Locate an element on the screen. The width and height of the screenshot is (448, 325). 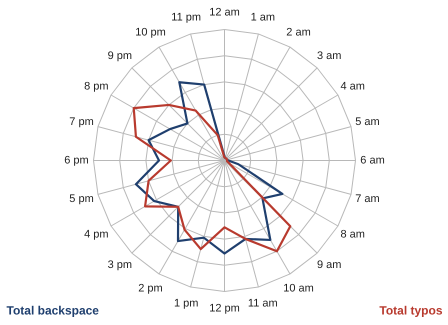
spoke-label: 1 pm is located at coordinates (186, 303).